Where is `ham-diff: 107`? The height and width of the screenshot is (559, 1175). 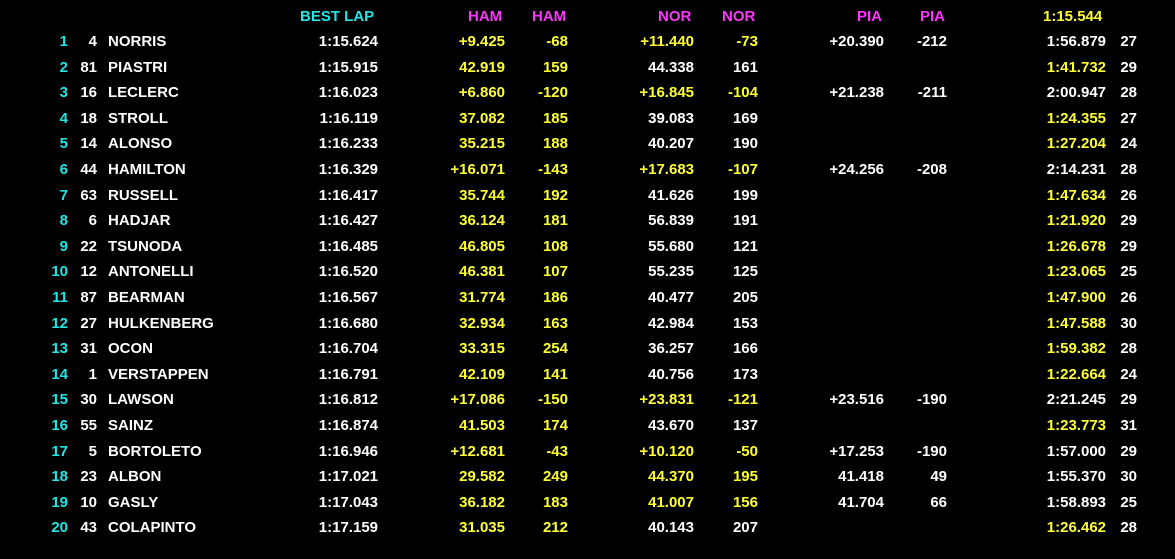 ham-diff: 107 is located at coordinates (555, 272).